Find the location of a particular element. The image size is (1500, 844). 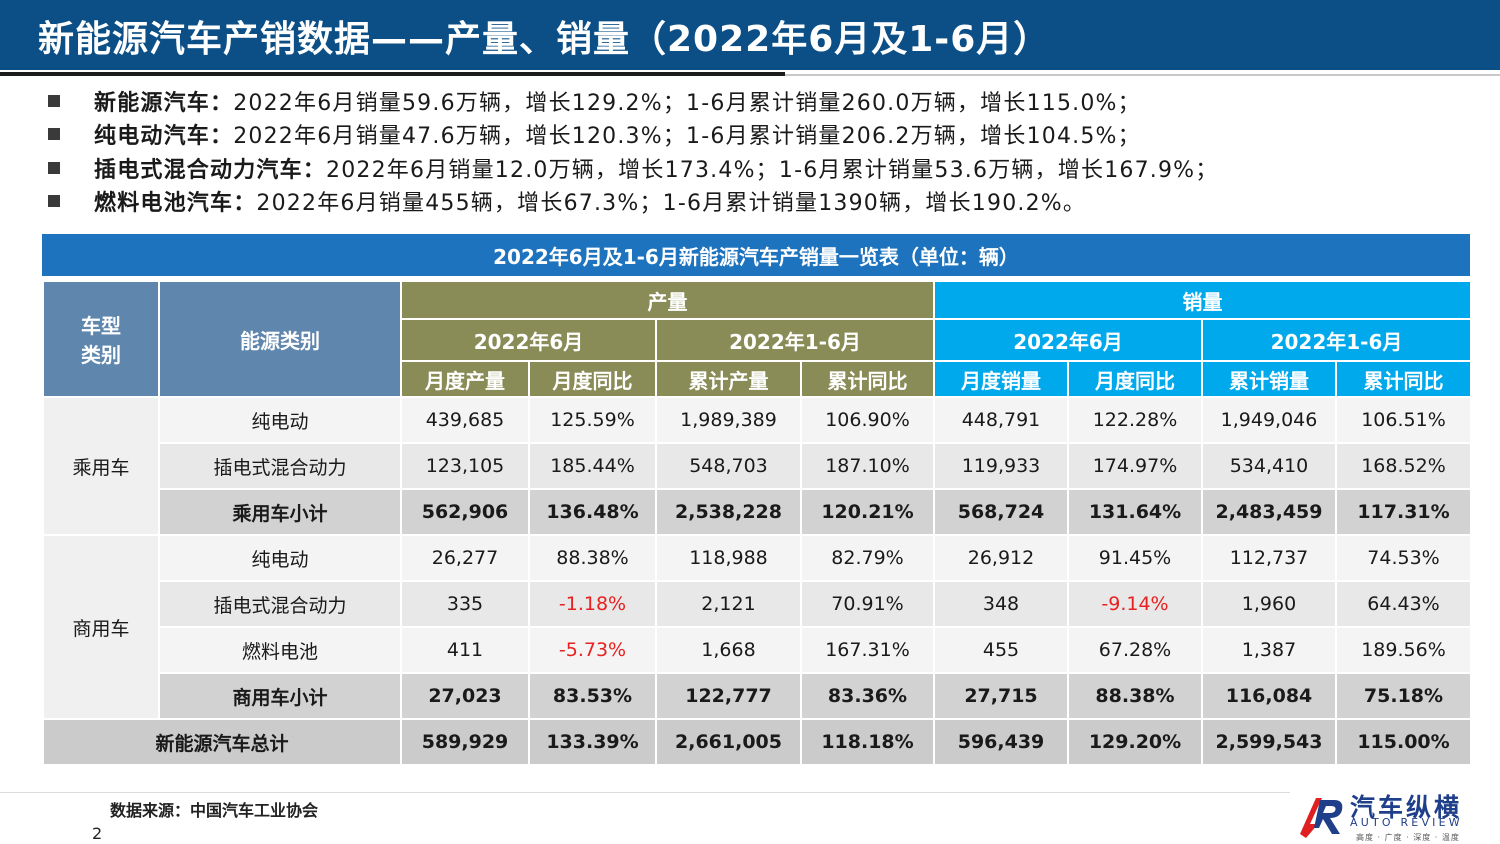

header-row-3: 月度产量 月度同比 累计产量 累计同比 月度销量 月度同比 累计销量 累计同比 is located at coordinates (757, 379).